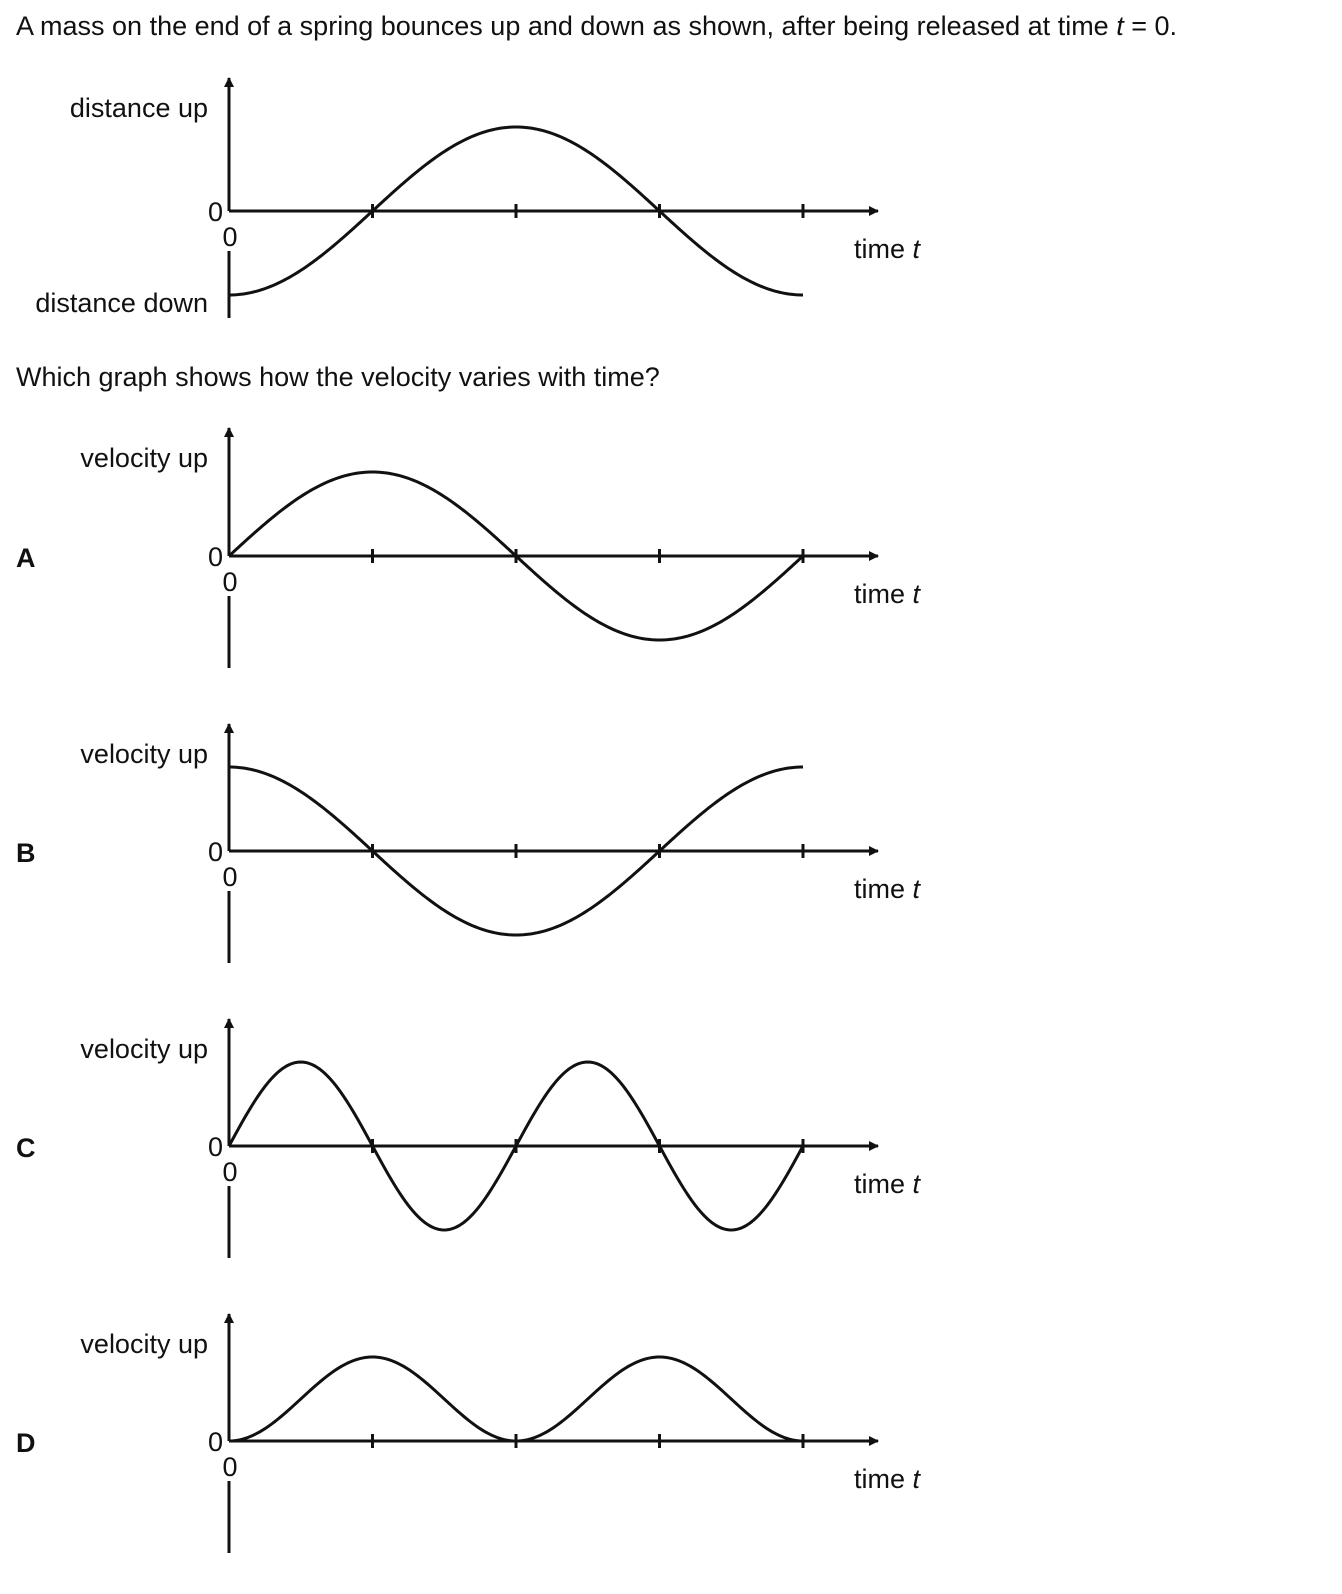 The image size is (1342, 1594). I want to click on option-label-D: D, so click(26, 1443).